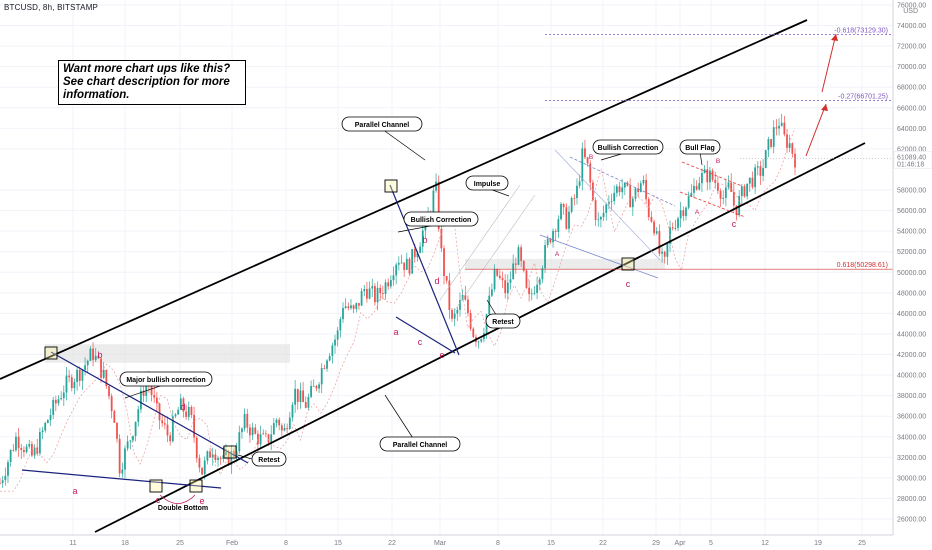 Image resolution: width=932 pixels, height=550 pixels. Describe the element at coordinates (700, 147) in the screenshot. I see `bull-flag-bubble` at that location.